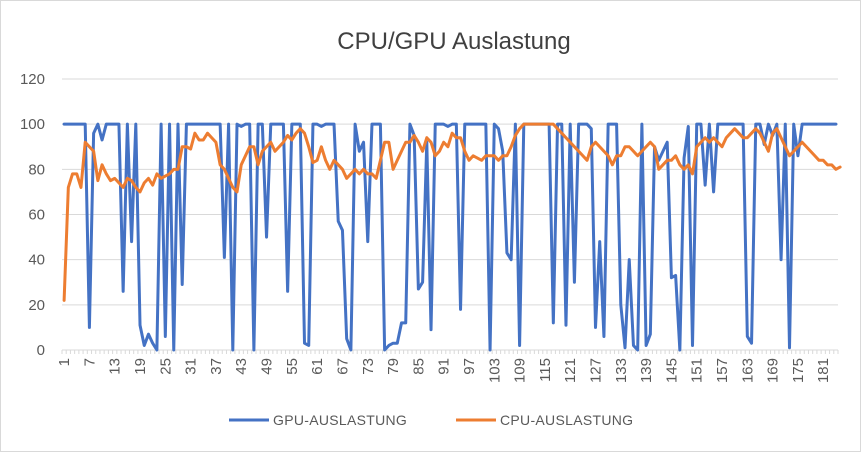  Describe the element at coordinates (32, 124) in the screenshot. I see `y-tick-label: 100` at that location.